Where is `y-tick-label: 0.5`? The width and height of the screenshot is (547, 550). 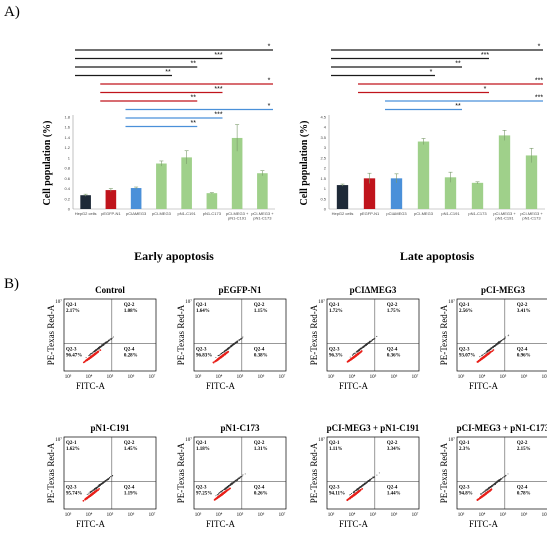
y-tick-label: 0.5 is located at coordinates (323, 198).